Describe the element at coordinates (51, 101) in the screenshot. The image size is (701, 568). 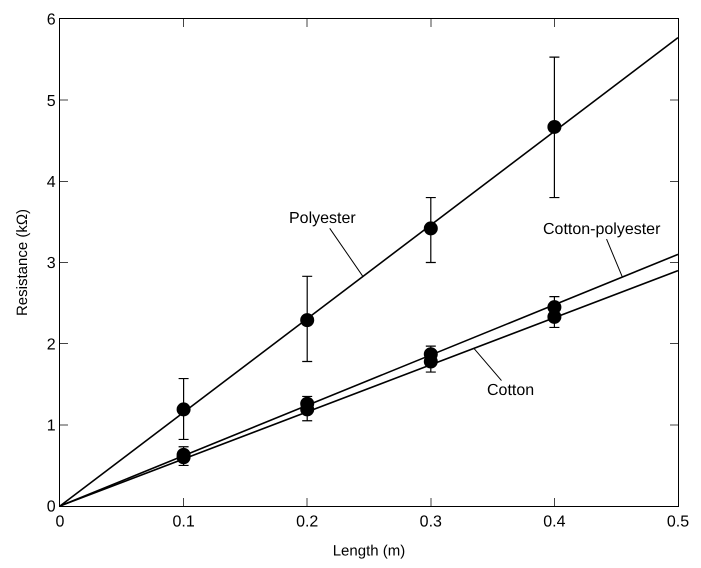
I see `y-tick-label: 5` at that location.